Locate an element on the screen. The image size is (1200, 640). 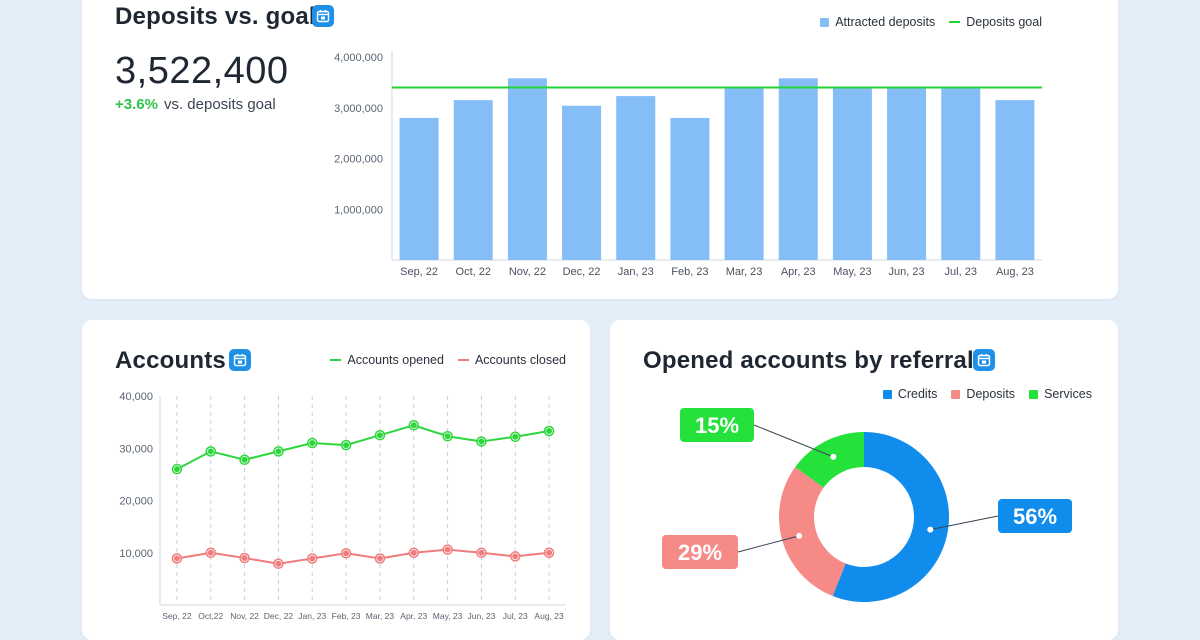
opened-series-line is located at coordinates (363, 447).